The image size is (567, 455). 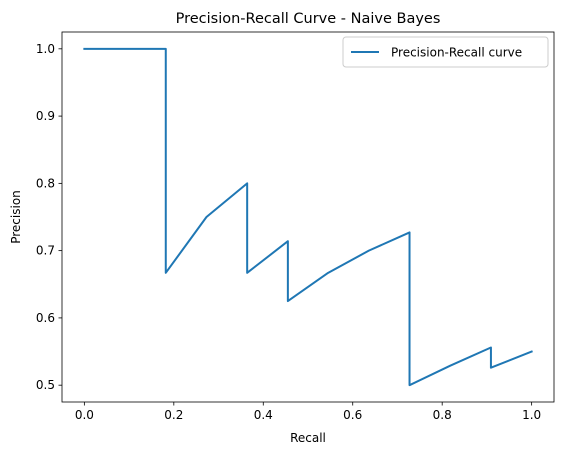 What do you see at coordinates (16, 217) in the screenshot?
I see `y-axis-label: Precision` at bounding box center [16, 217].